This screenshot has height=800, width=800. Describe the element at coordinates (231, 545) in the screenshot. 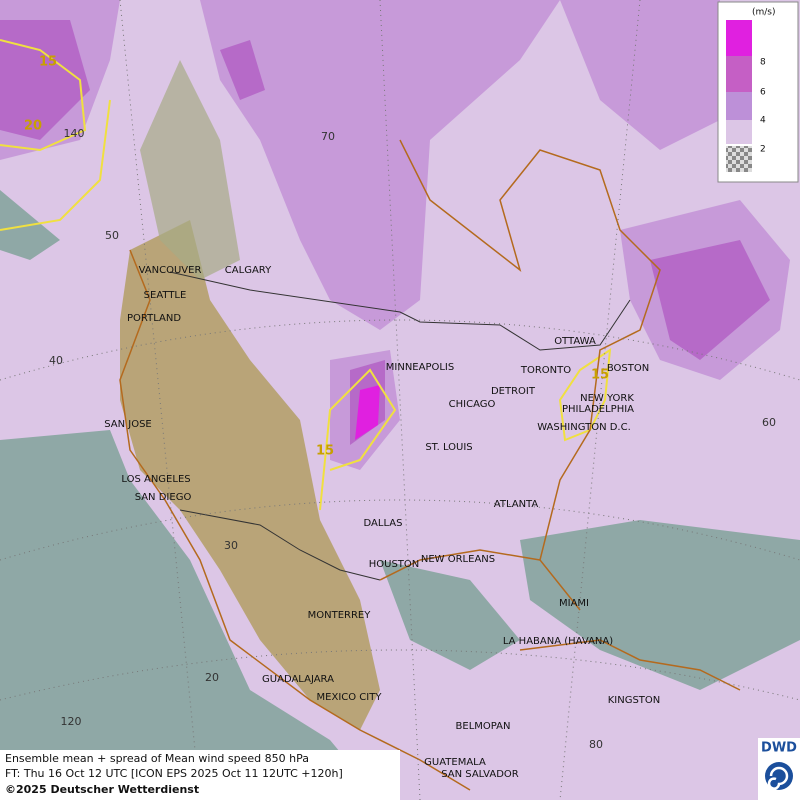

I see `grid-label: 30` at that location.